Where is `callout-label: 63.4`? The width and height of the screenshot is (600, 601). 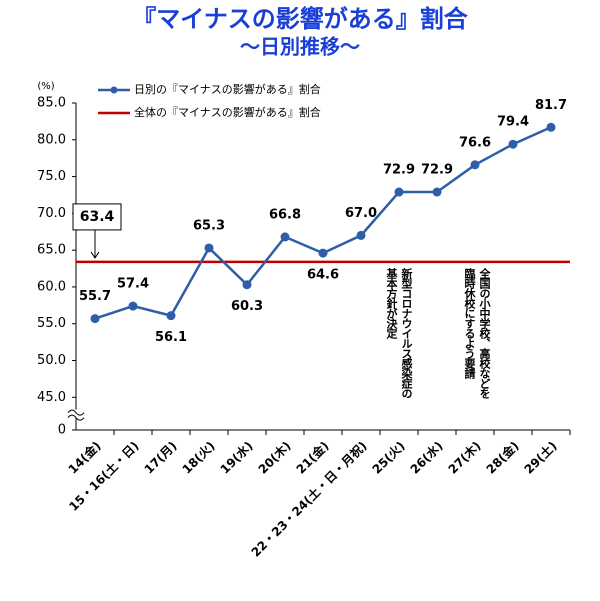
callout-label: 63.4 is located at coordinates (97, 217).